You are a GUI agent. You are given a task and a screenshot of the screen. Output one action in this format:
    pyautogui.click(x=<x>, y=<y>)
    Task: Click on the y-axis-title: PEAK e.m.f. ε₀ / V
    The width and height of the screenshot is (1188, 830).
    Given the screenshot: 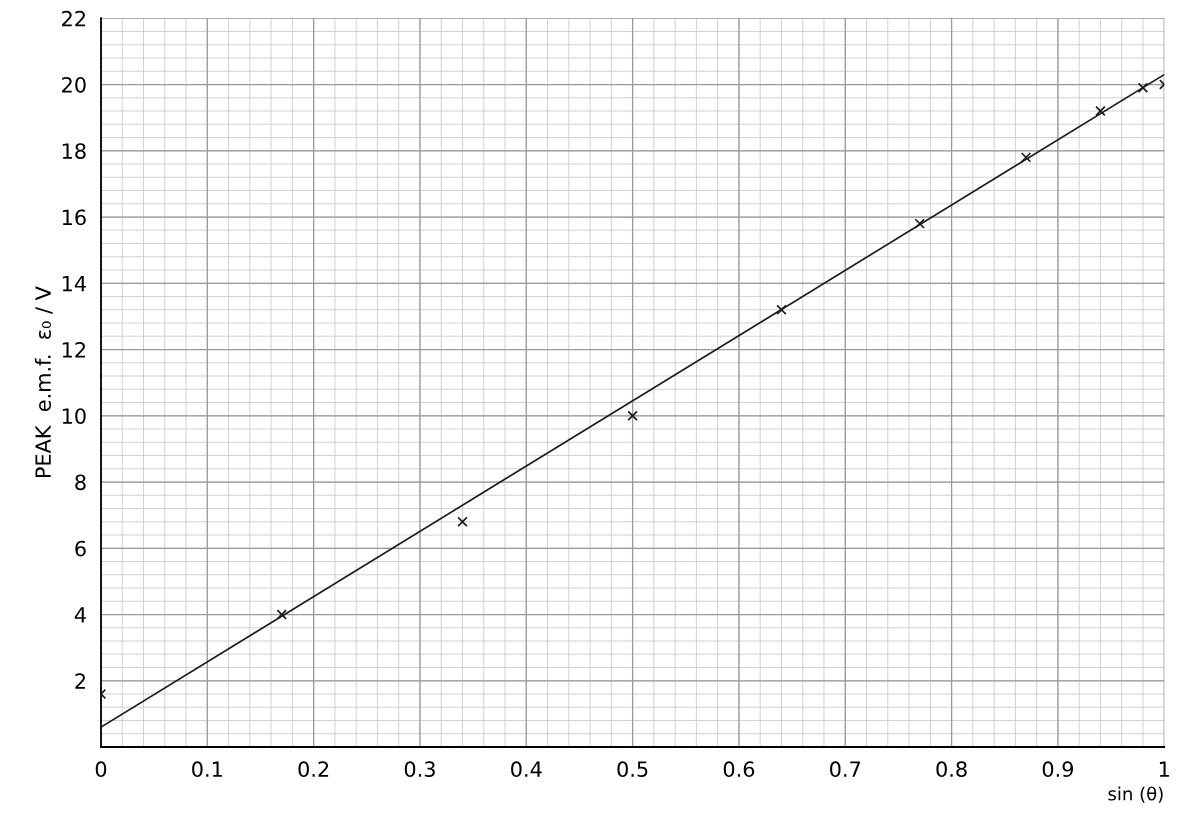 What is the action you would take?
    pyautogui.click(x=43, y=382)
    